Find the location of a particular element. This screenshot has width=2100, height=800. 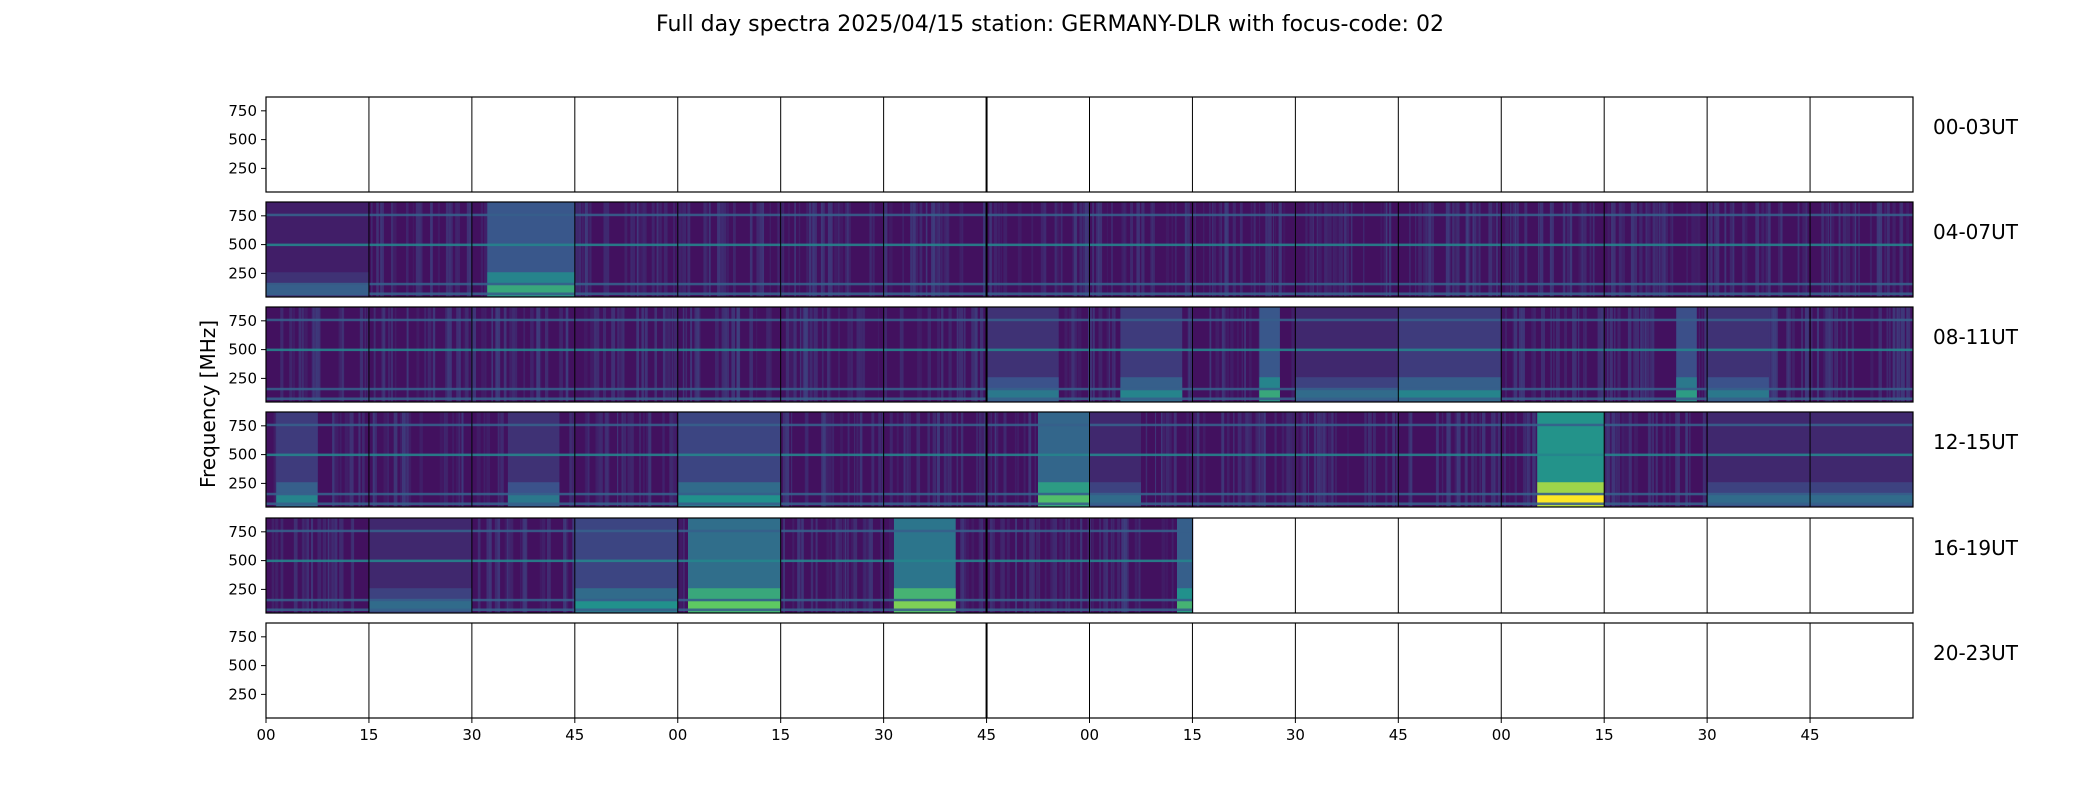

y-tick-label: 500 is located at coordinates (242, 561).